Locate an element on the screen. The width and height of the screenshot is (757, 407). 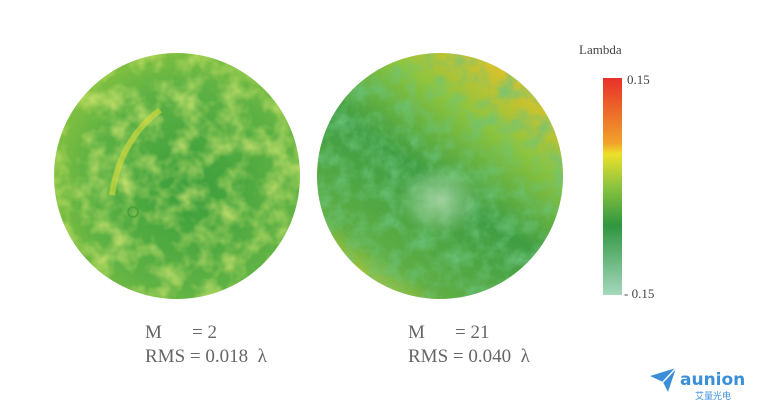
colorbar-title: Lambda is located at coordinates (600, 49).